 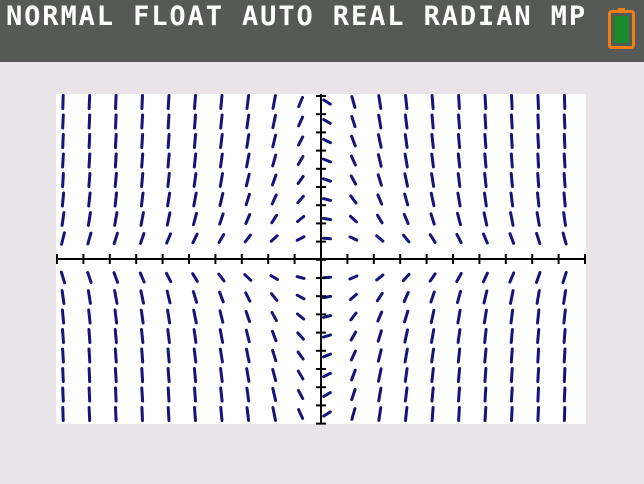 I want to click on mode-status-text: NORMAL FLOAT AUTO REAL RADIAN MP, so click(x=296, y=16).